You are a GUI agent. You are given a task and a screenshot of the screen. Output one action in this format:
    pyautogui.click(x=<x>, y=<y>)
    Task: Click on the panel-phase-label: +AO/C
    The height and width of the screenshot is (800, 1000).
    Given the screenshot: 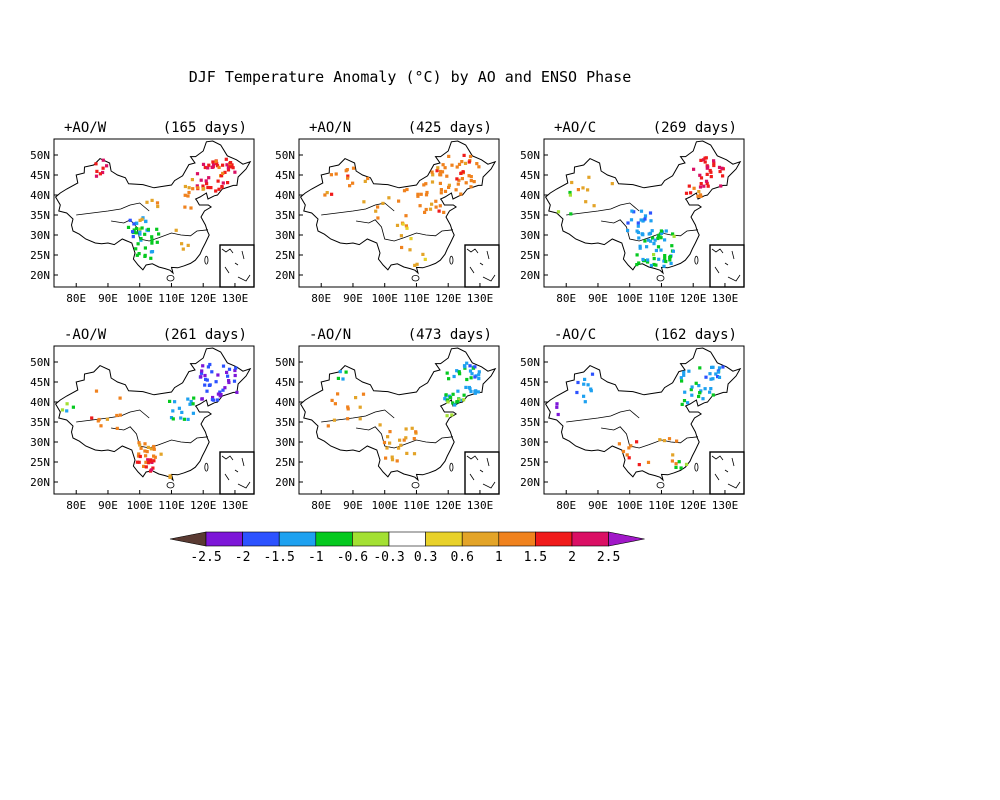 What is the action you would take?
    pyautogui.click(x=575, y=128)
    